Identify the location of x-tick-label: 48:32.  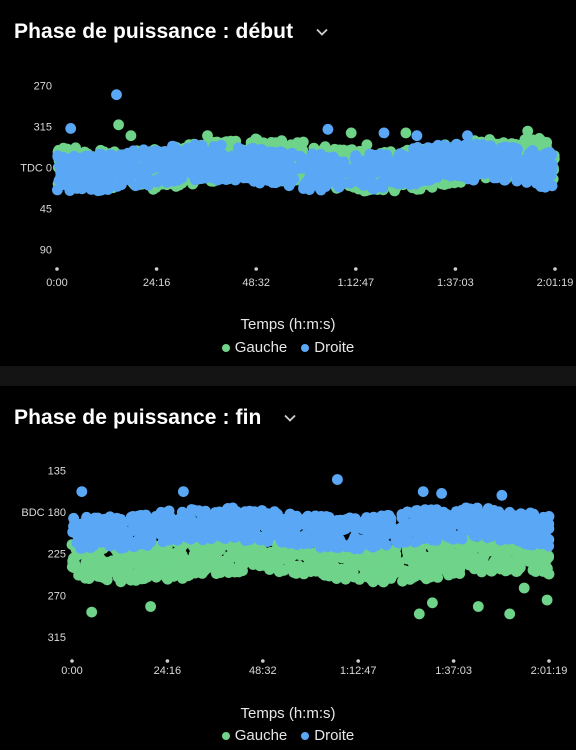
(263, 671).